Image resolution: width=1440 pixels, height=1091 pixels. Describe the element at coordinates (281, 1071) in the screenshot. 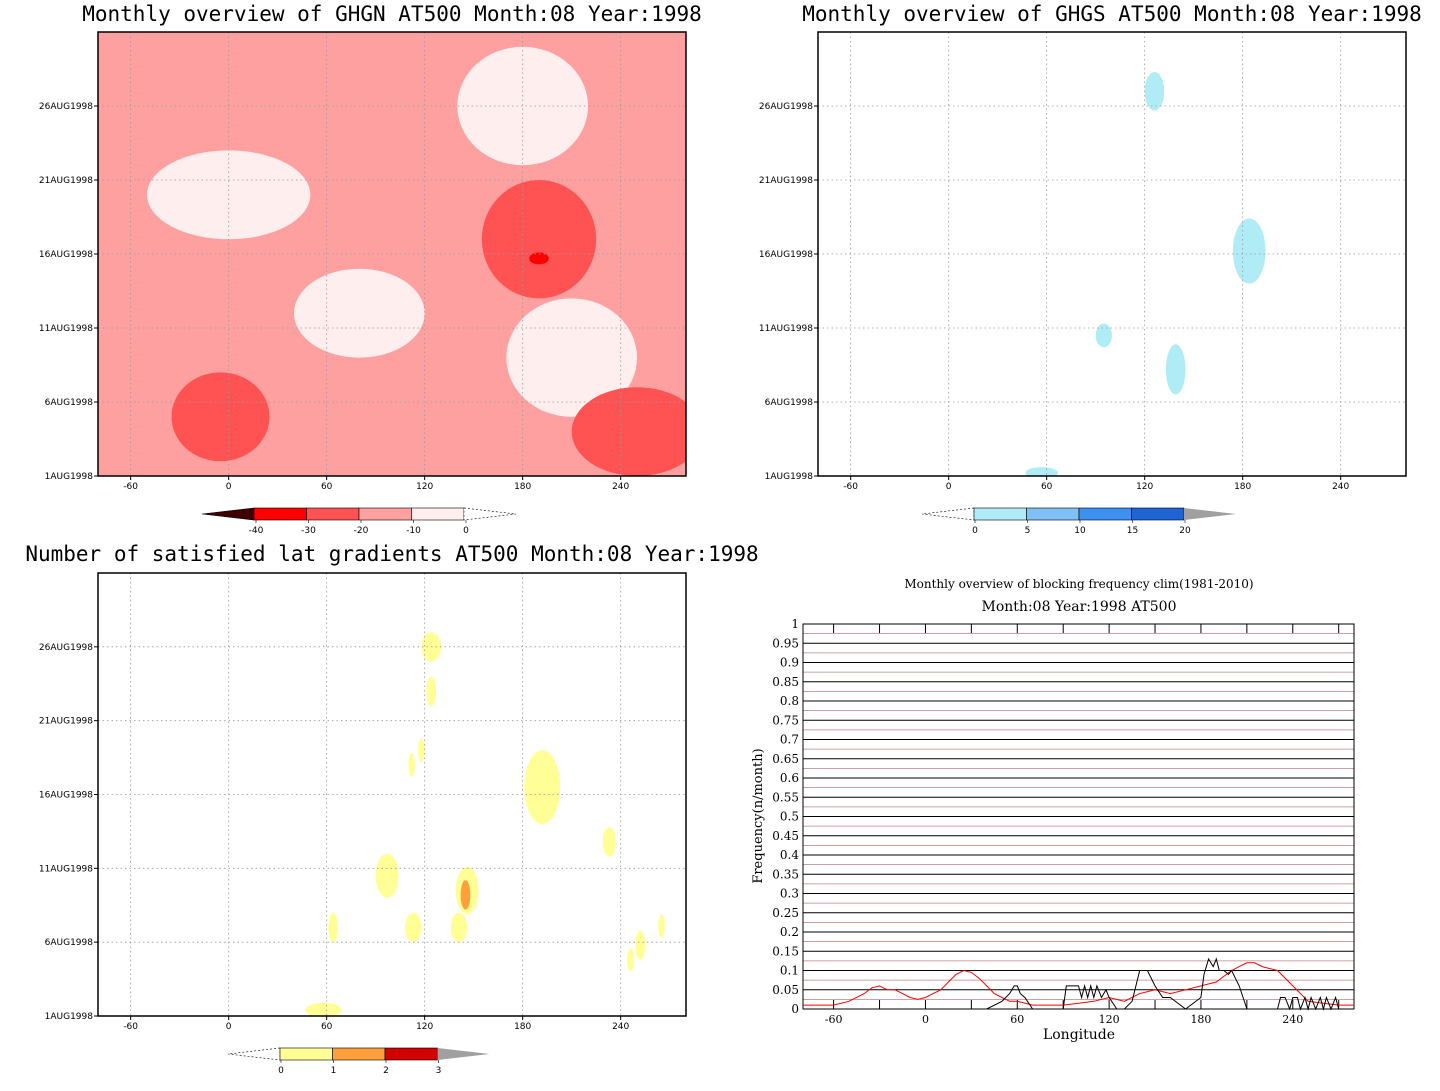

I see `colorbar-label: 0` at that location.